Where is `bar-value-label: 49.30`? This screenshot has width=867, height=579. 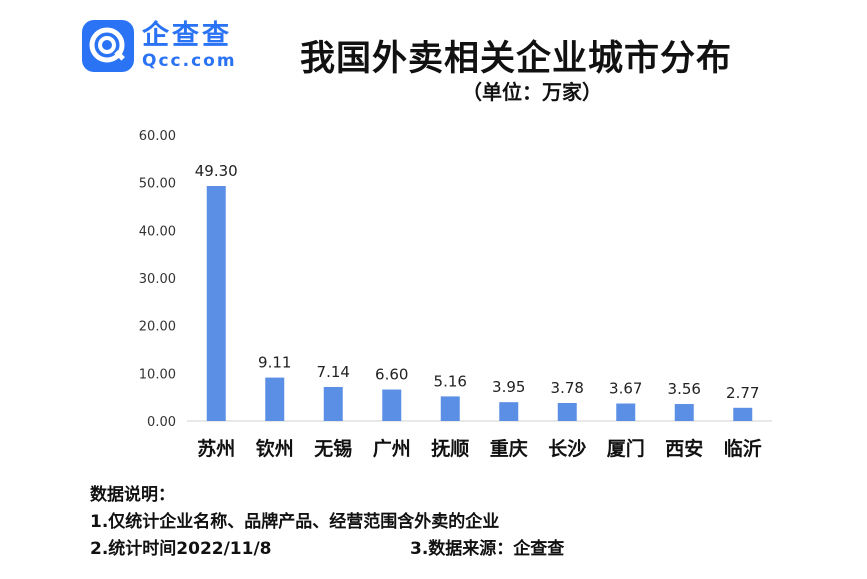
bar-value-label: 49.30 is located at coordinates (216, 171).